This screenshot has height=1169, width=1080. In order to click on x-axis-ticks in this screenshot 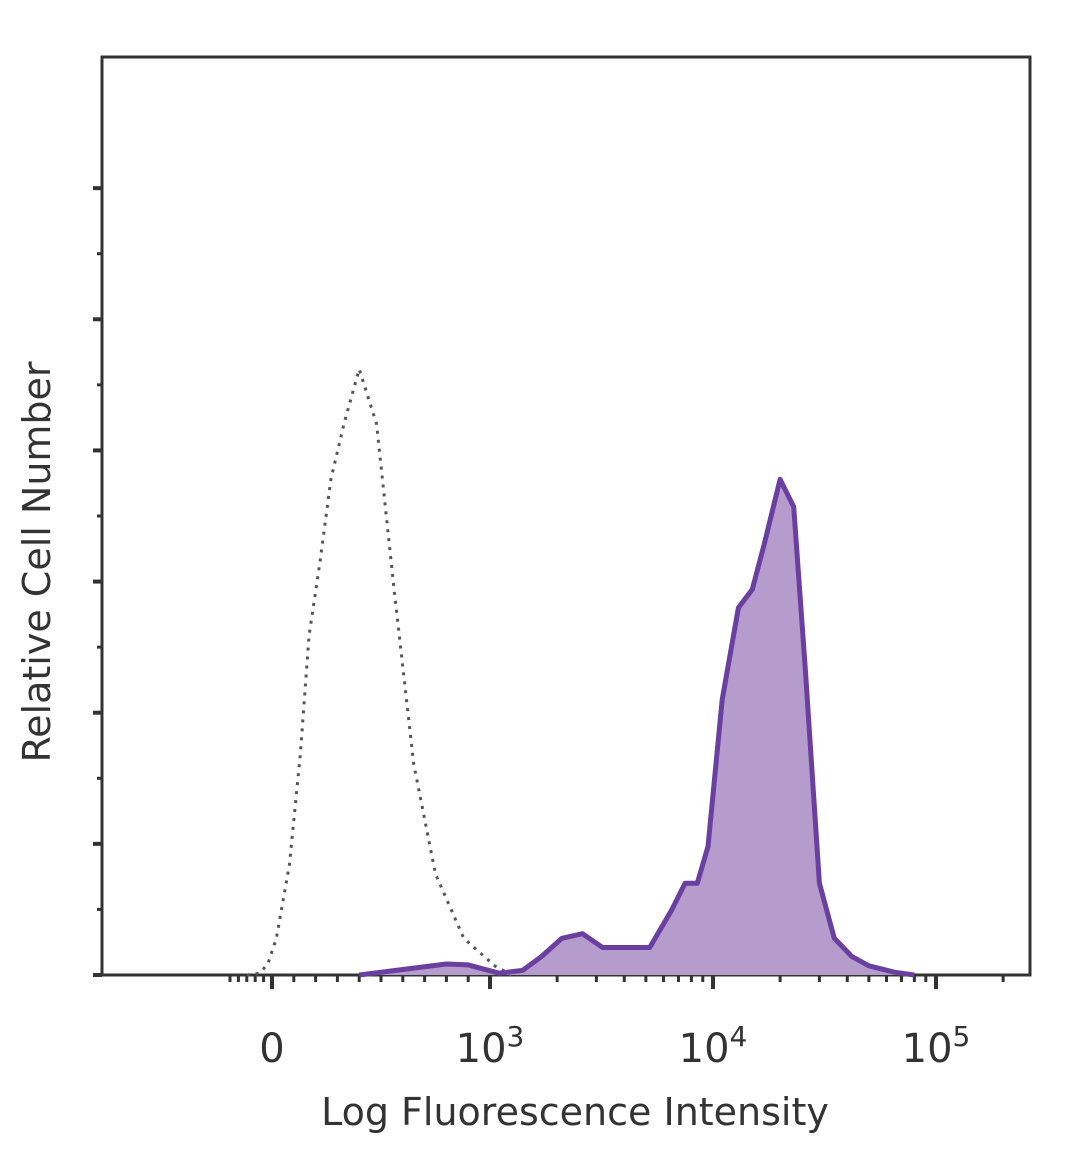, I will do `click(616, 982)`.